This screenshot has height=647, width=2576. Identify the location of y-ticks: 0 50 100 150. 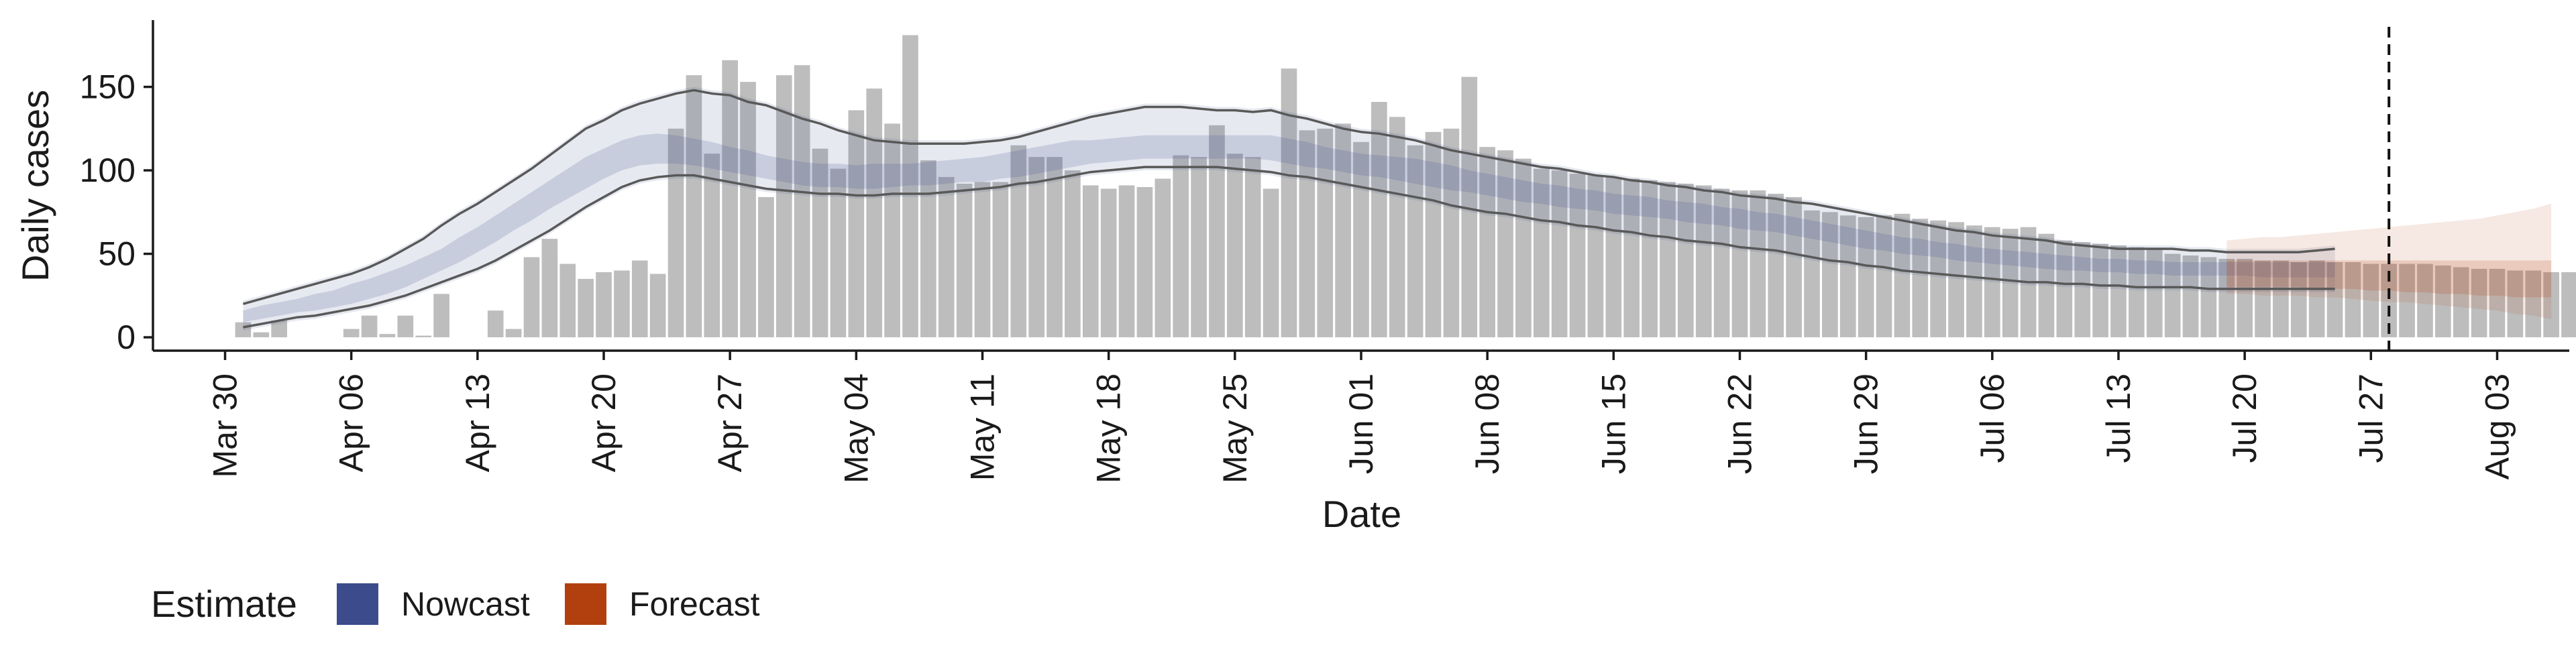
(116, 212).